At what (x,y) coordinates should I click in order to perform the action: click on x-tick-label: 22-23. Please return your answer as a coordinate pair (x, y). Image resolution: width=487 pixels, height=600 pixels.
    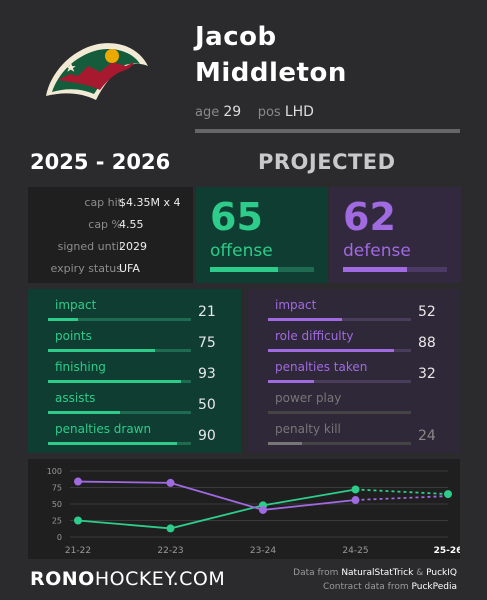
    Looking at the image, I should click on (170, 551).